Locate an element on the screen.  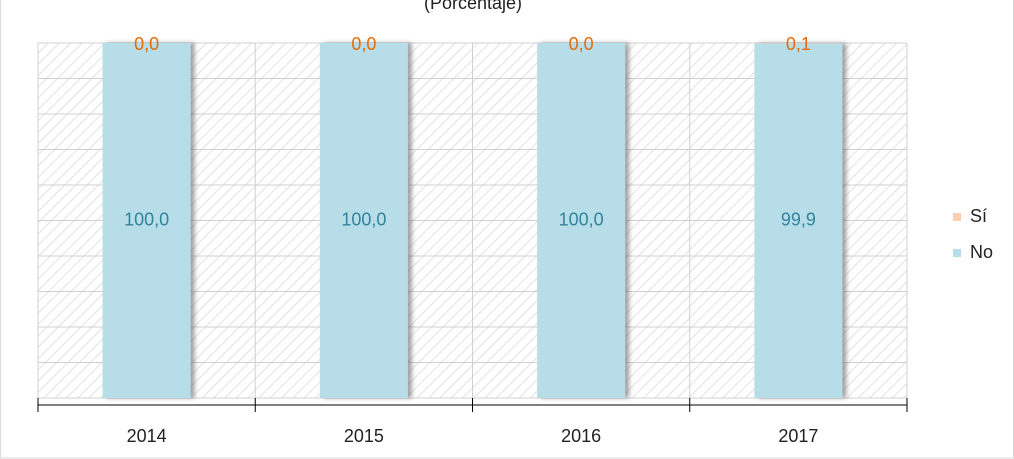
legend-label: No is located at coordinates (981, 252).